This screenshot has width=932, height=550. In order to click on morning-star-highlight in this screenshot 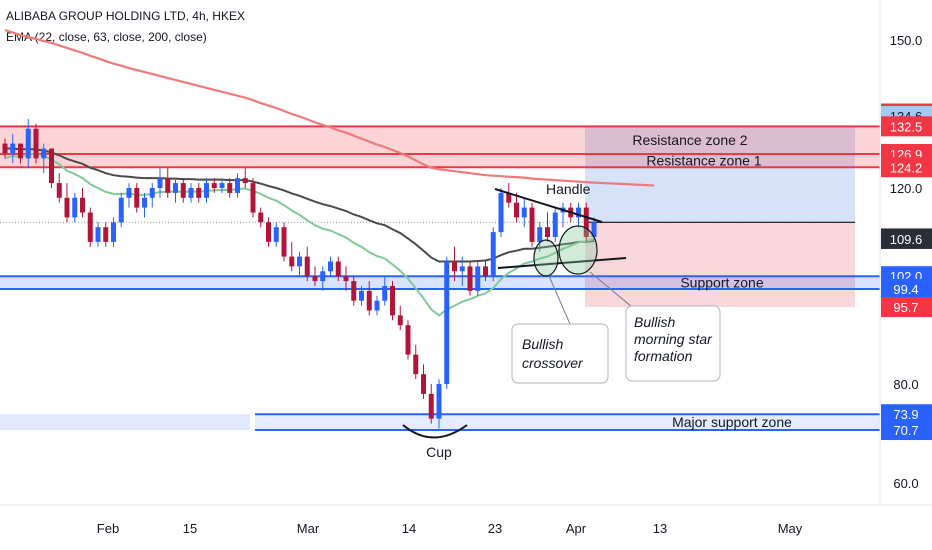, I will do `click(578, 250)`.